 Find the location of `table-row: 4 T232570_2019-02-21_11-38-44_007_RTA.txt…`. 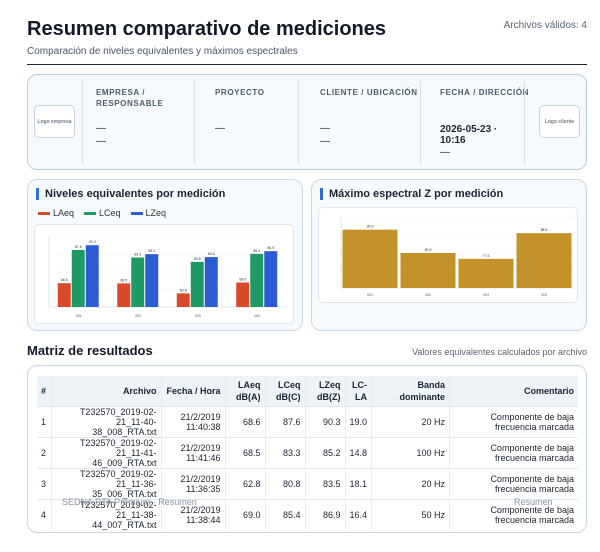

table-row: 4 T232570_2019-02-21_11-38-44_007_RTA.txt… is located at coordinates (307, 514).